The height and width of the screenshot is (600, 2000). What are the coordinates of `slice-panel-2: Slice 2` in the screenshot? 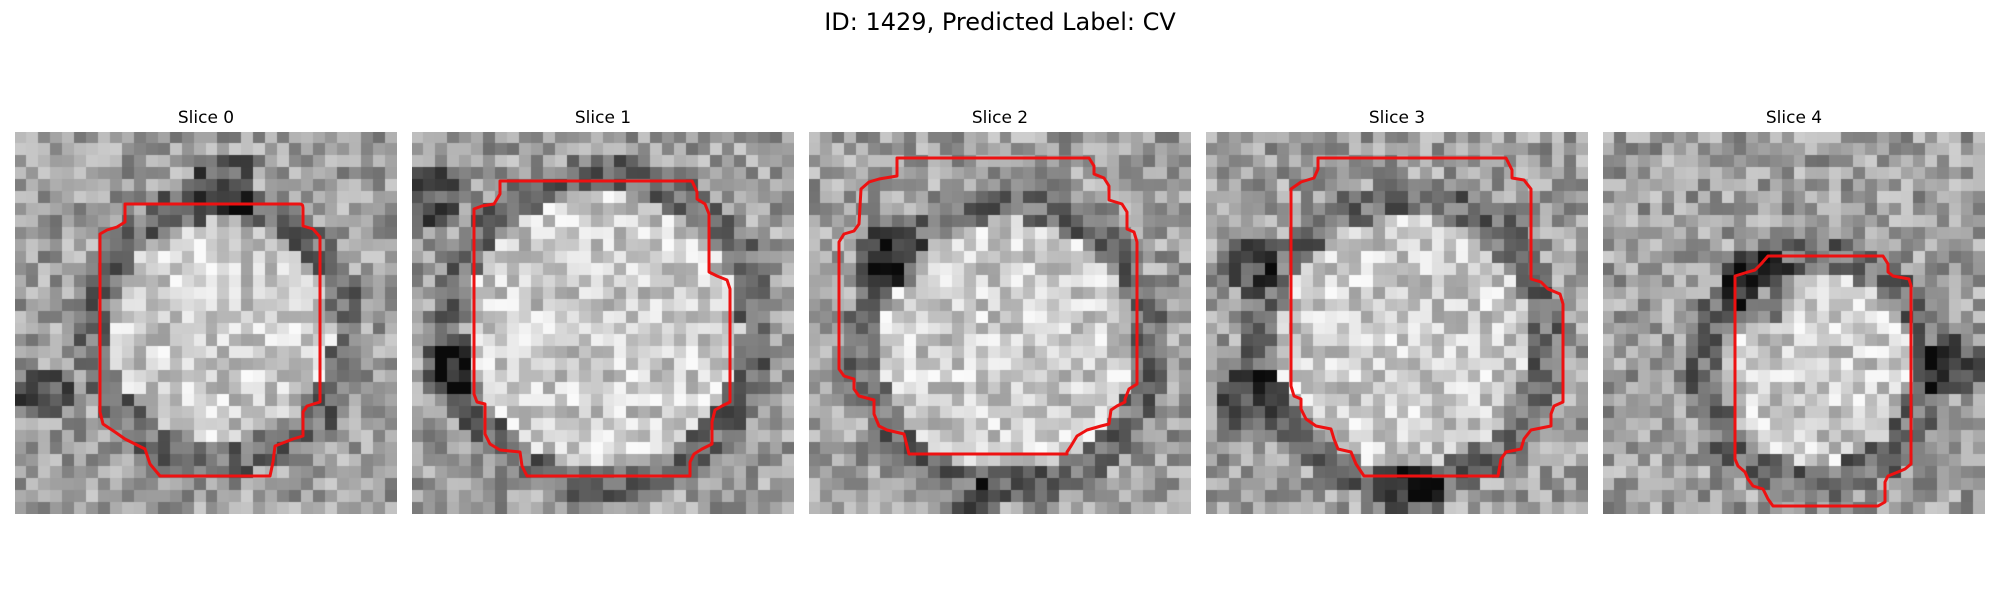 It's located at (1000, 311).